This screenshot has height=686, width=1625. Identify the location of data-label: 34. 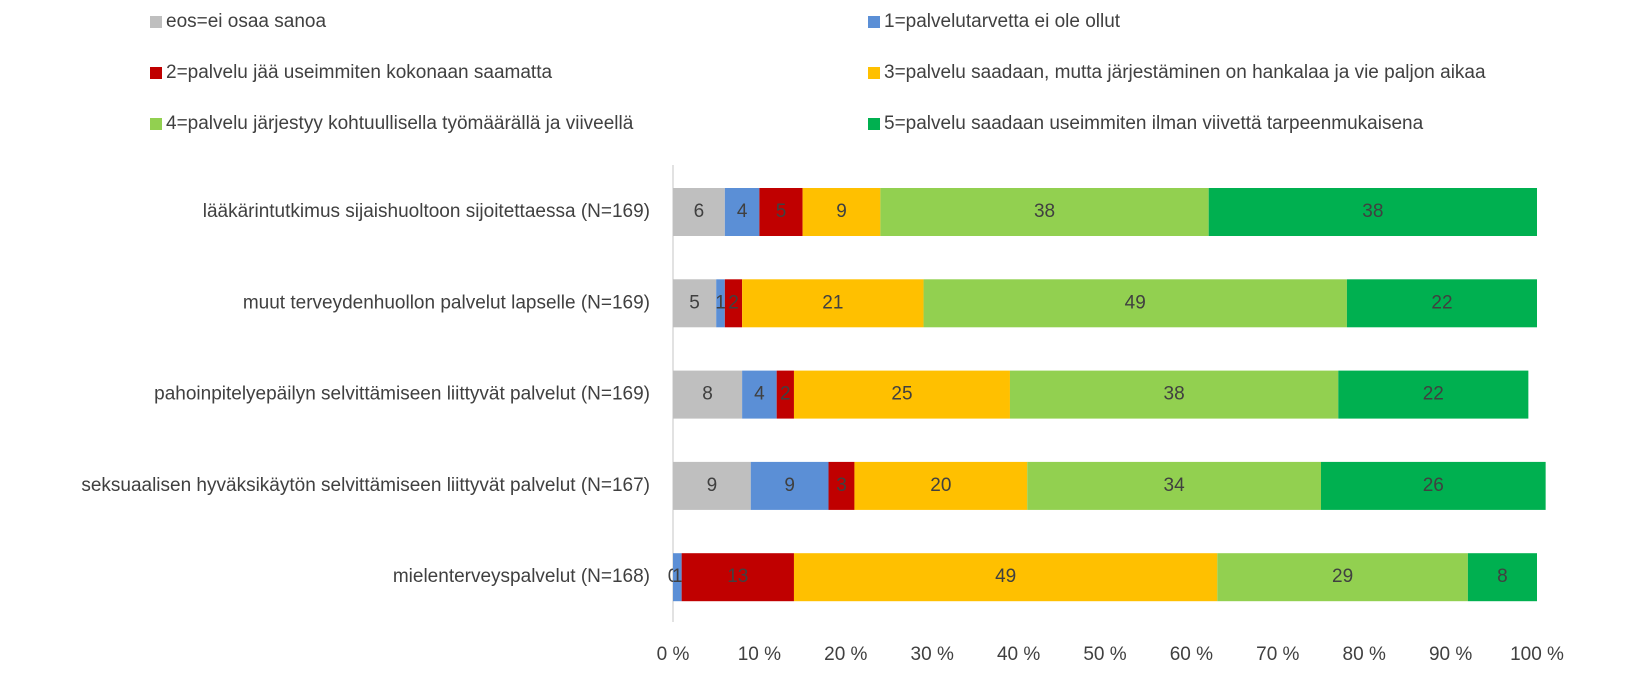
(1175, 485).